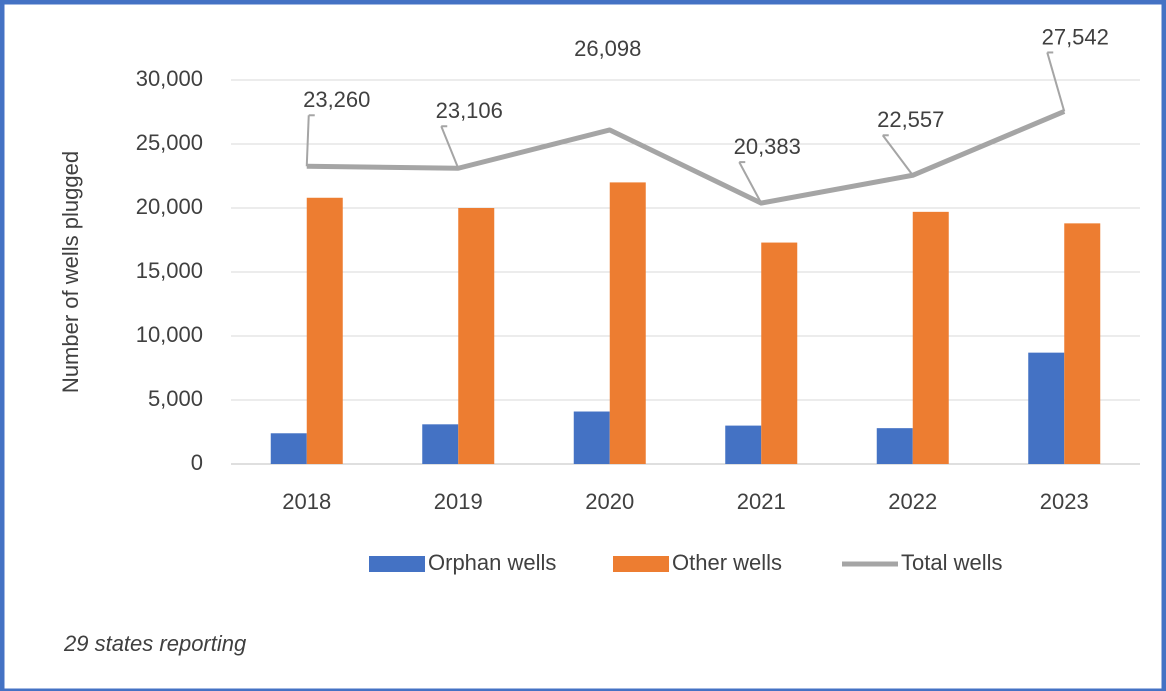 The image size is (1166, 691). What do you see at coordinates (70, 272) in the screenshot?
I see `y-axis-label: Number of wells plugged` at bounding box center [70, 272].